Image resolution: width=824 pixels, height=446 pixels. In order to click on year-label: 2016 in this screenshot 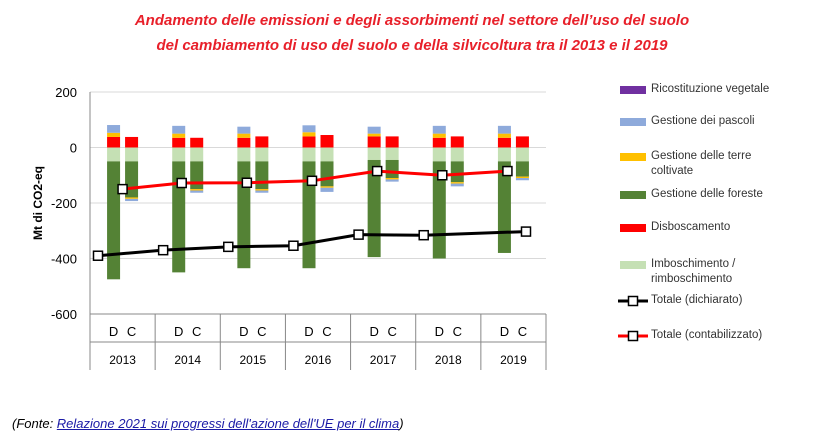, I will do `click(318, 360)`.